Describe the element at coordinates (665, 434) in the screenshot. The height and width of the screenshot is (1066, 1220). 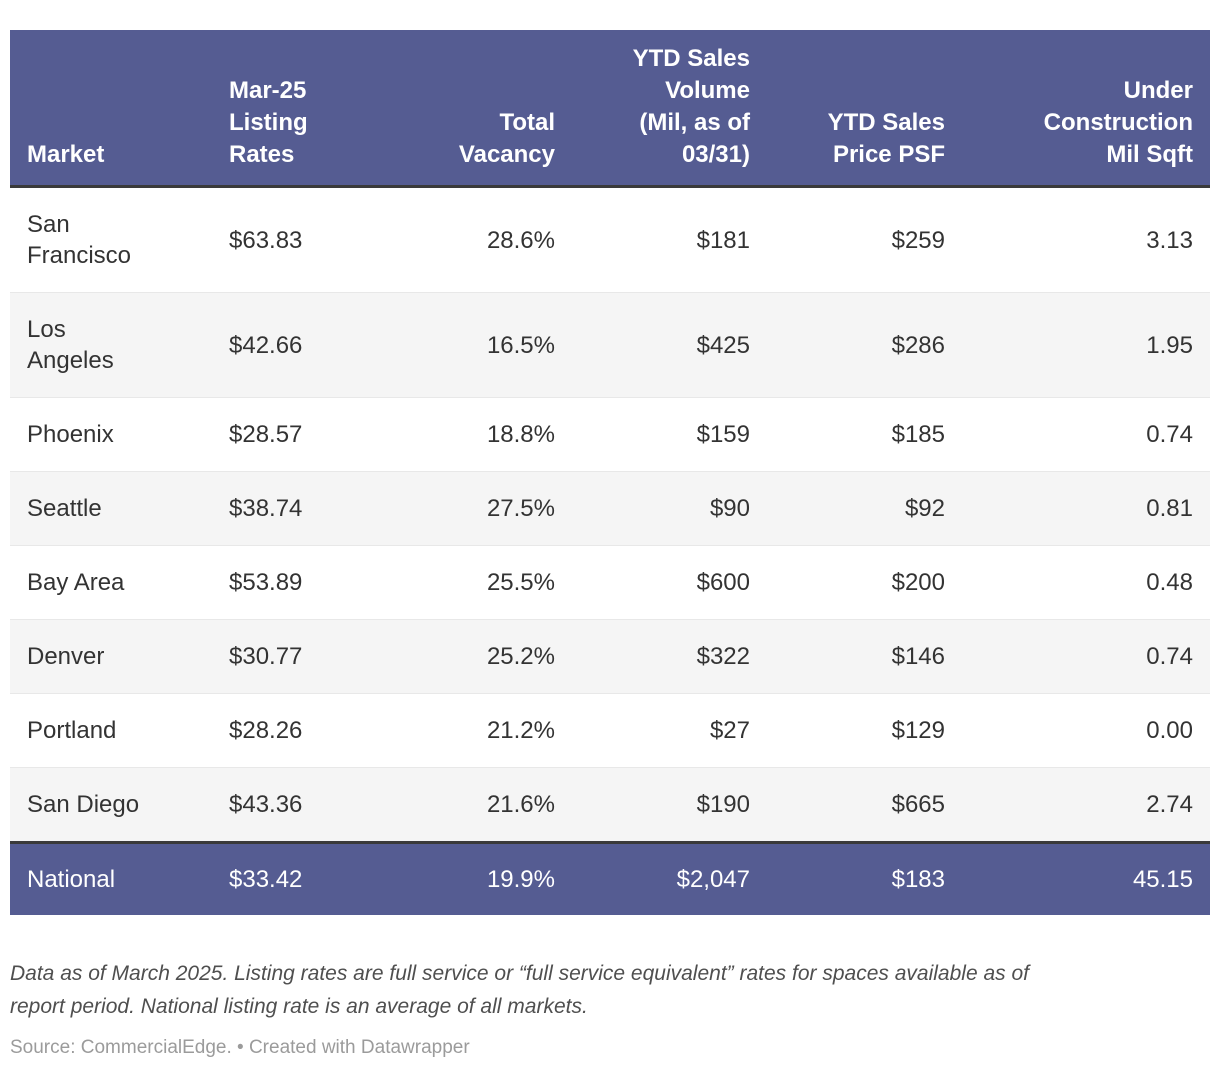
I see `cell-volume: $159` at that location.